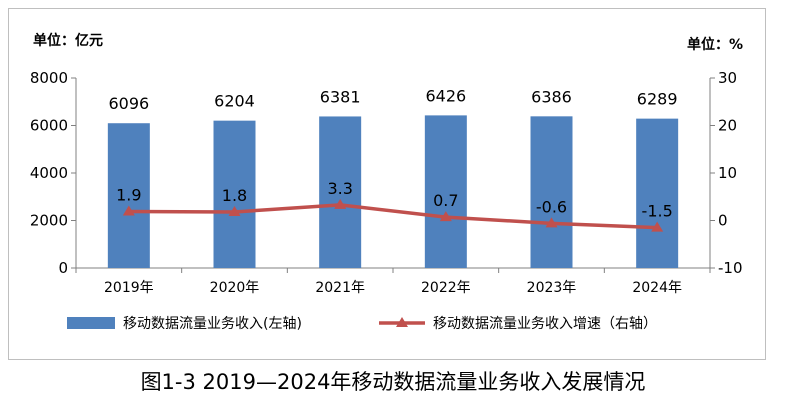 This screenshot has height=412, width=786. I want to click on bar-2023年, so click(551, 192).